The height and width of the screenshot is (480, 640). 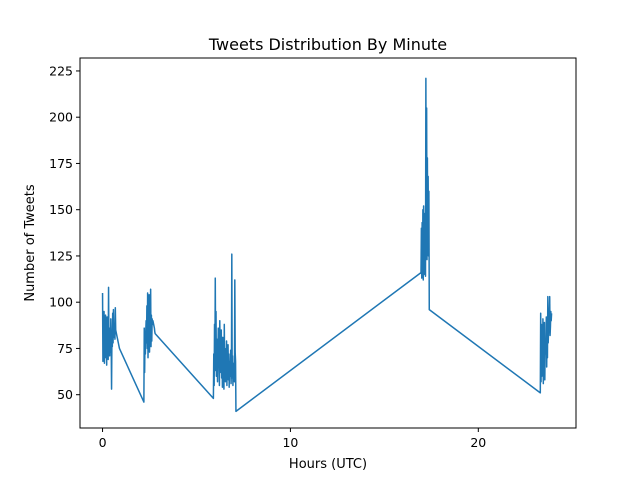 I want to click on y-tick-label: 200, so click(x=61, y=117).